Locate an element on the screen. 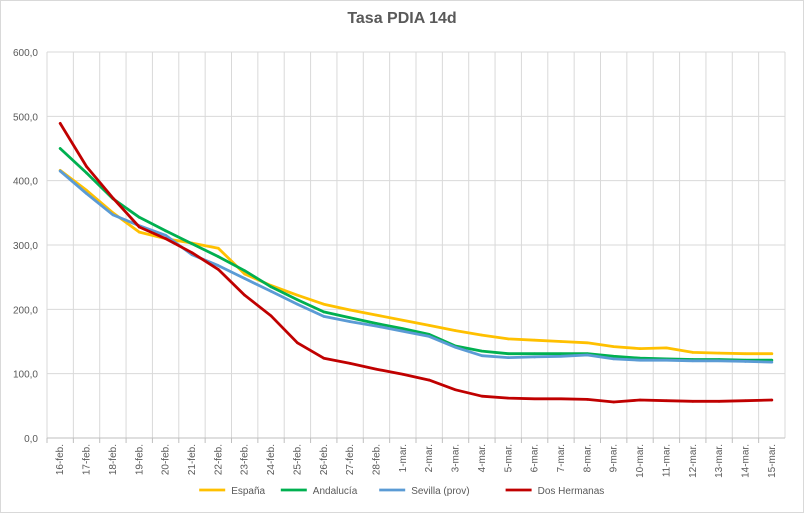  x-tick-label: 16-feb. is located at coordinates (60, 459).